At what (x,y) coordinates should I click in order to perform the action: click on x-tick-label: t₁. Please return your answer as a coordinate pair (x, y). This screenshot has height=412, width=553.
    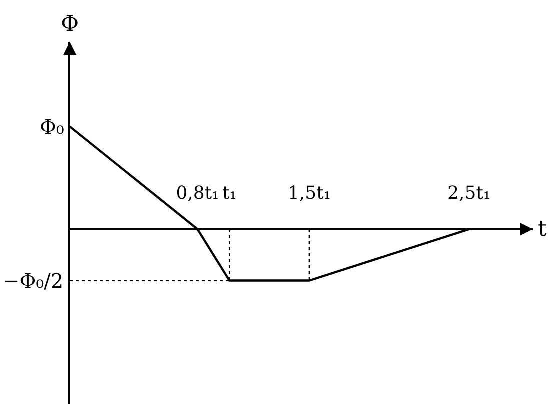
    Looking at the image, I should click on (229, 193).